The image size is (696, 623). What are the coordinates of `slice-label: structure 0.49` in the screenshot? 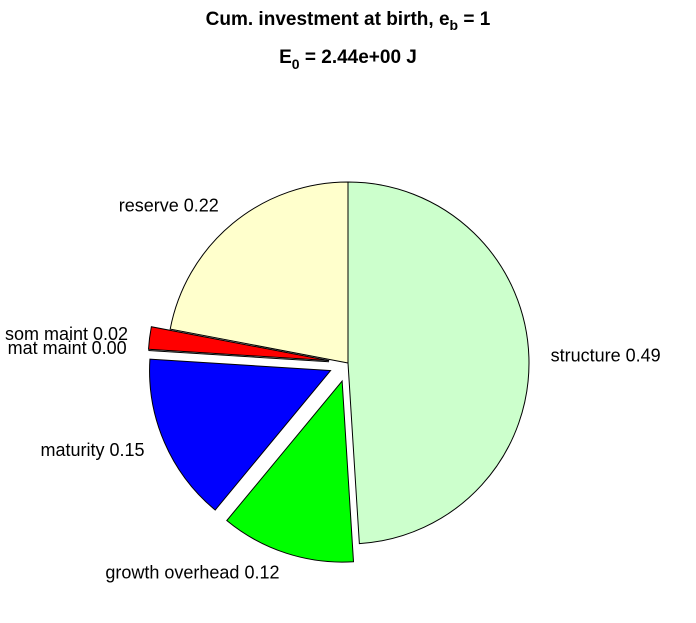 It's located at (606, 355).